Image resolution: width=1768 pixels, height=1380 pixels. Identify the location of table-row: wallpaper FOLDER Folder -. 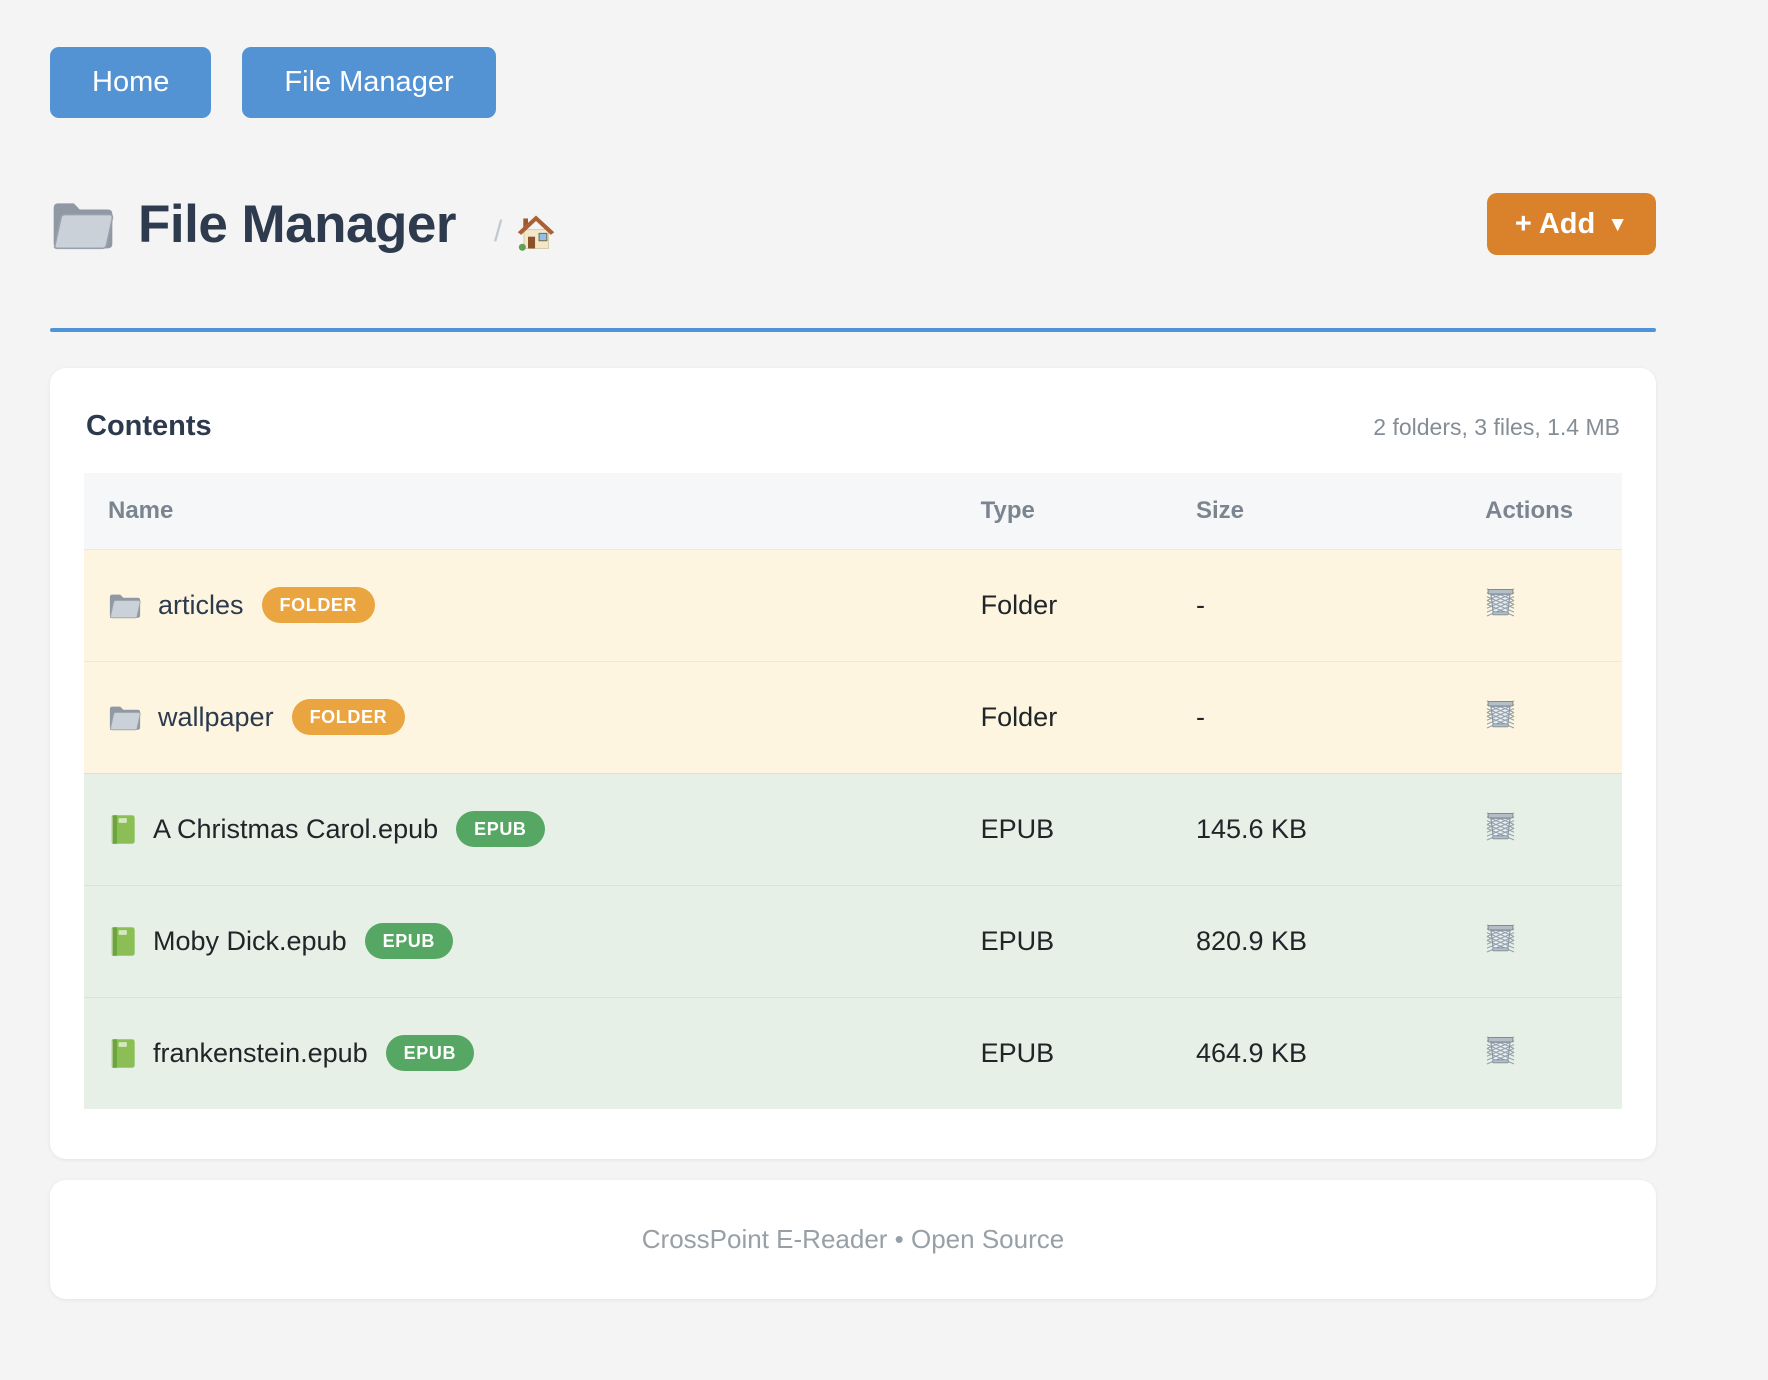
(853, 716).